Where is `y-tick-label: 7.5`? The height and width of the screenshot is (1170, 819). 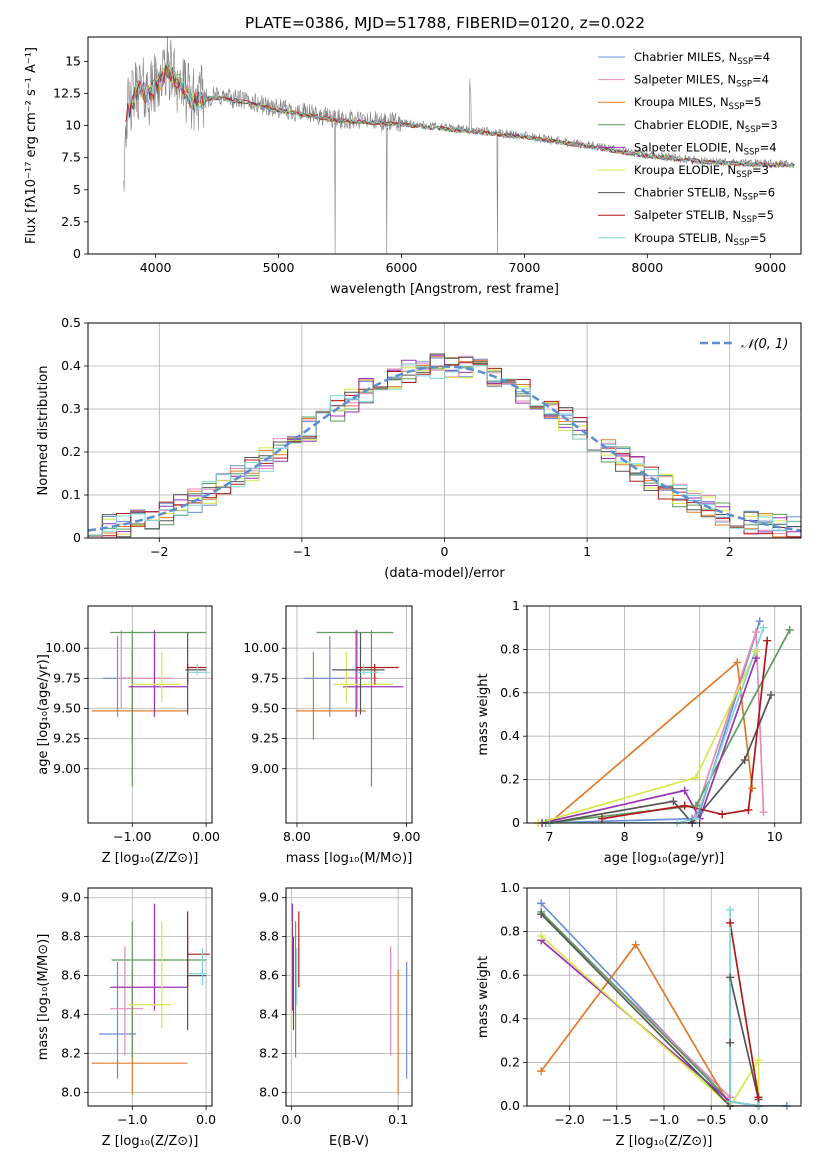
y-tick-label: 7.5 is located at coordinates (71, 157).